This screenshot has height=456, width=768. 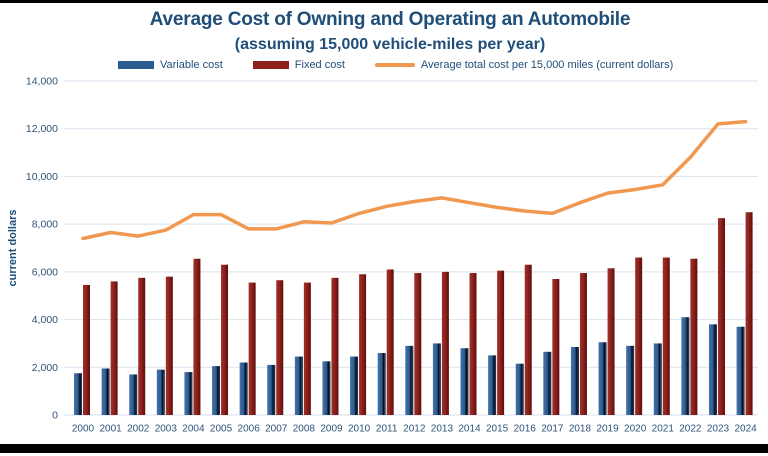 I want to click on chart-subtitle: (assuming 15,000 vehicle-miles per year), so click(x=390, y=44).